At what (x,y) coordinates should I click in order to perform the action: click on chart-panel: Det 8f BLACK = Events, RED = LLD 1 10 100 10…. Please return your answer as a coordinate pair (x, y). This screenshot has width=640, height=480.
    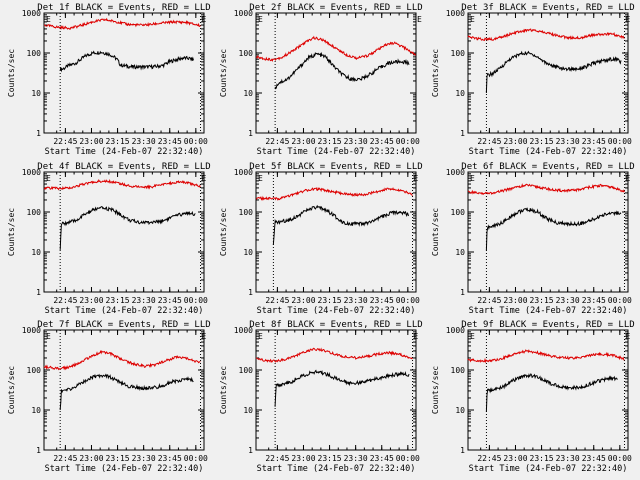
    Looking at the image, I should click on (321, 397).